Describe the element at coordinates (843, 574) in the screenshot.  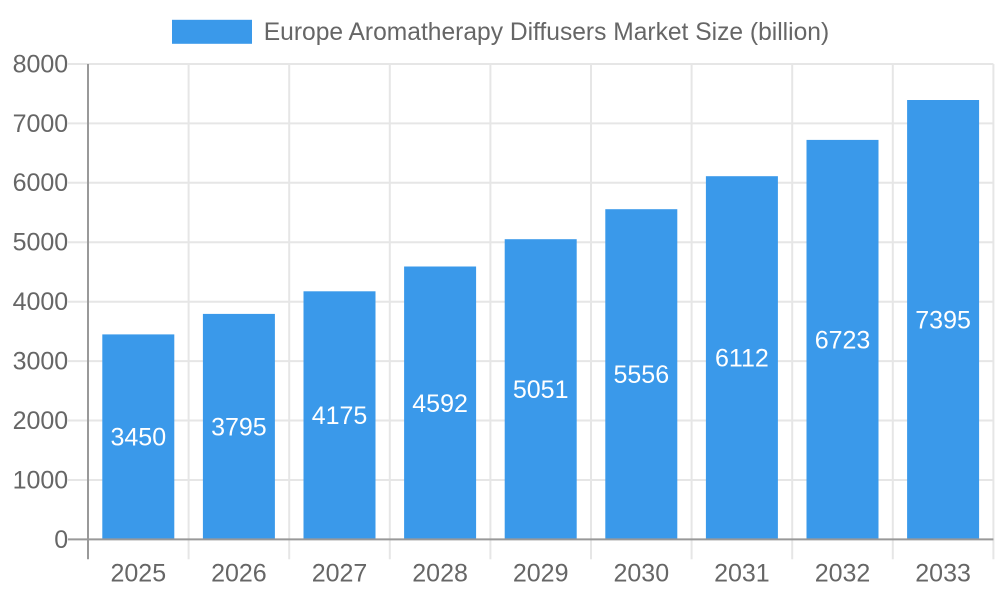
I see `svg-text: 2032` at that location.